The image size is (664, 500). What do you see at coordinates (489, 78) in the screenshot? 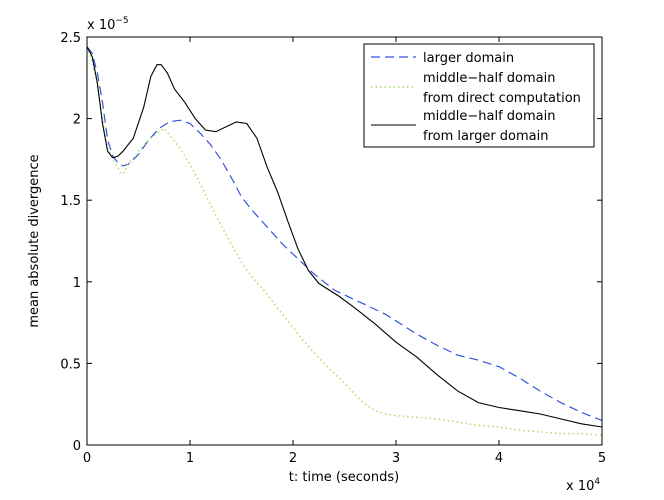
I see `legend-label-direct-computation-line1: middle−half domain` at bounding box center [489, 78].